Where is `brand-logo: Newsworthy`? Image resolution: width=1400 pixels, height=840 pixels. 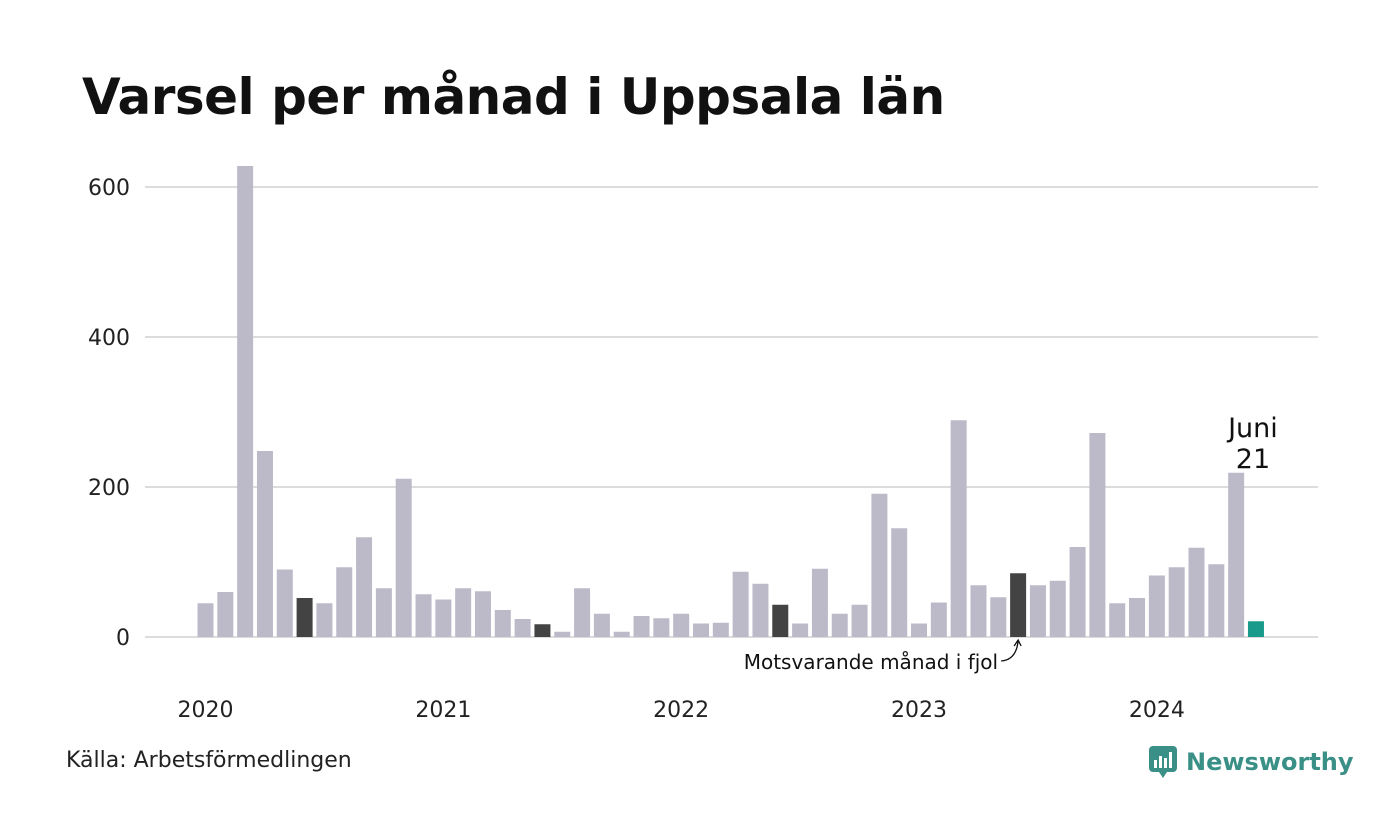 brand-logo: Newsworthy is located at coordinates (1251, 762).